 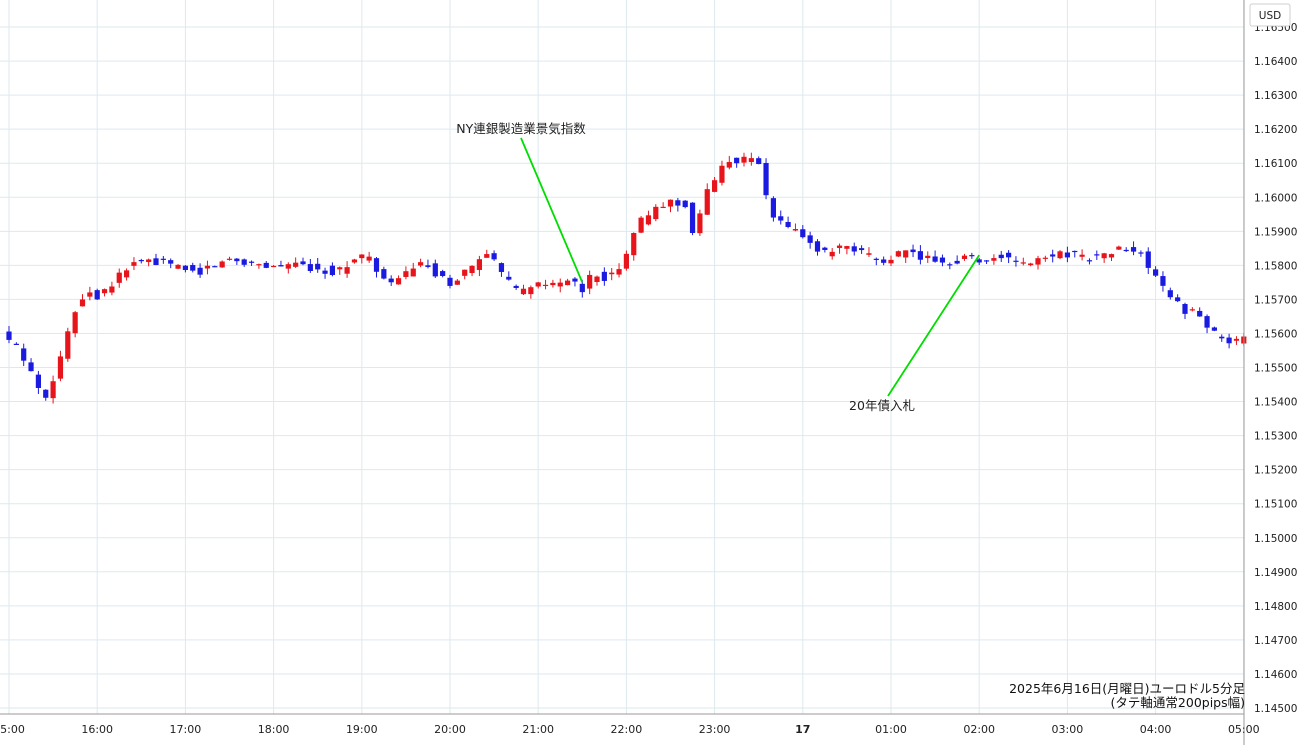 What do you see at coordinates (1275, 300) in the screenshot?
I see `y-tick-label: 1.15700` at bounding box center [1275, 300].